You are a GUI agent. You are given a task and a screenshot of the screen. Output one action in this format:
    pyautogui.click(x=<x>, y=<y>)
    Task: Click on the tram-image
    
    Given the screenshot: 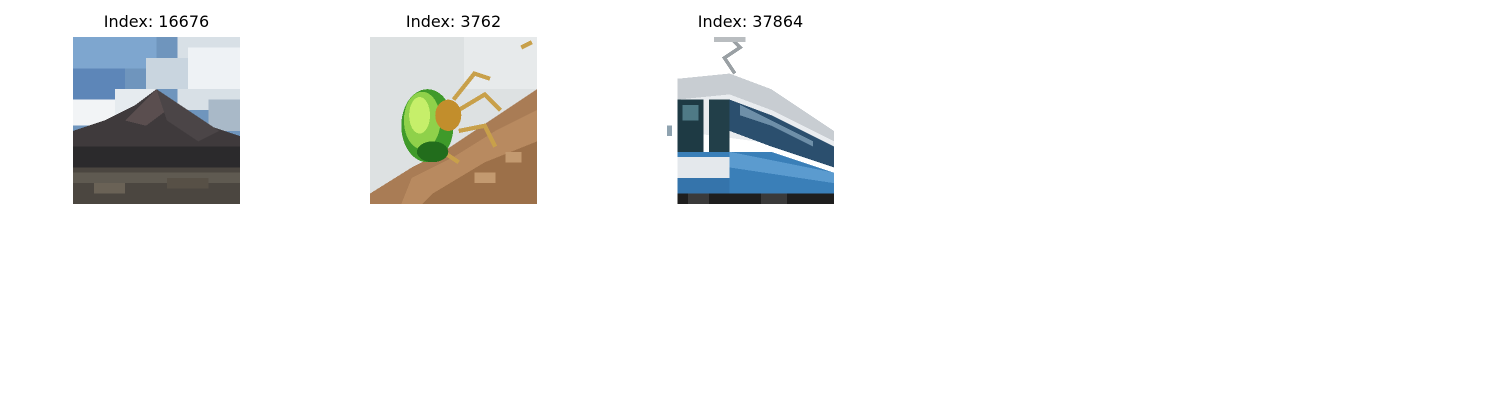 What is the action you would take?
    pyautogui.click(x=750, y=120)
    